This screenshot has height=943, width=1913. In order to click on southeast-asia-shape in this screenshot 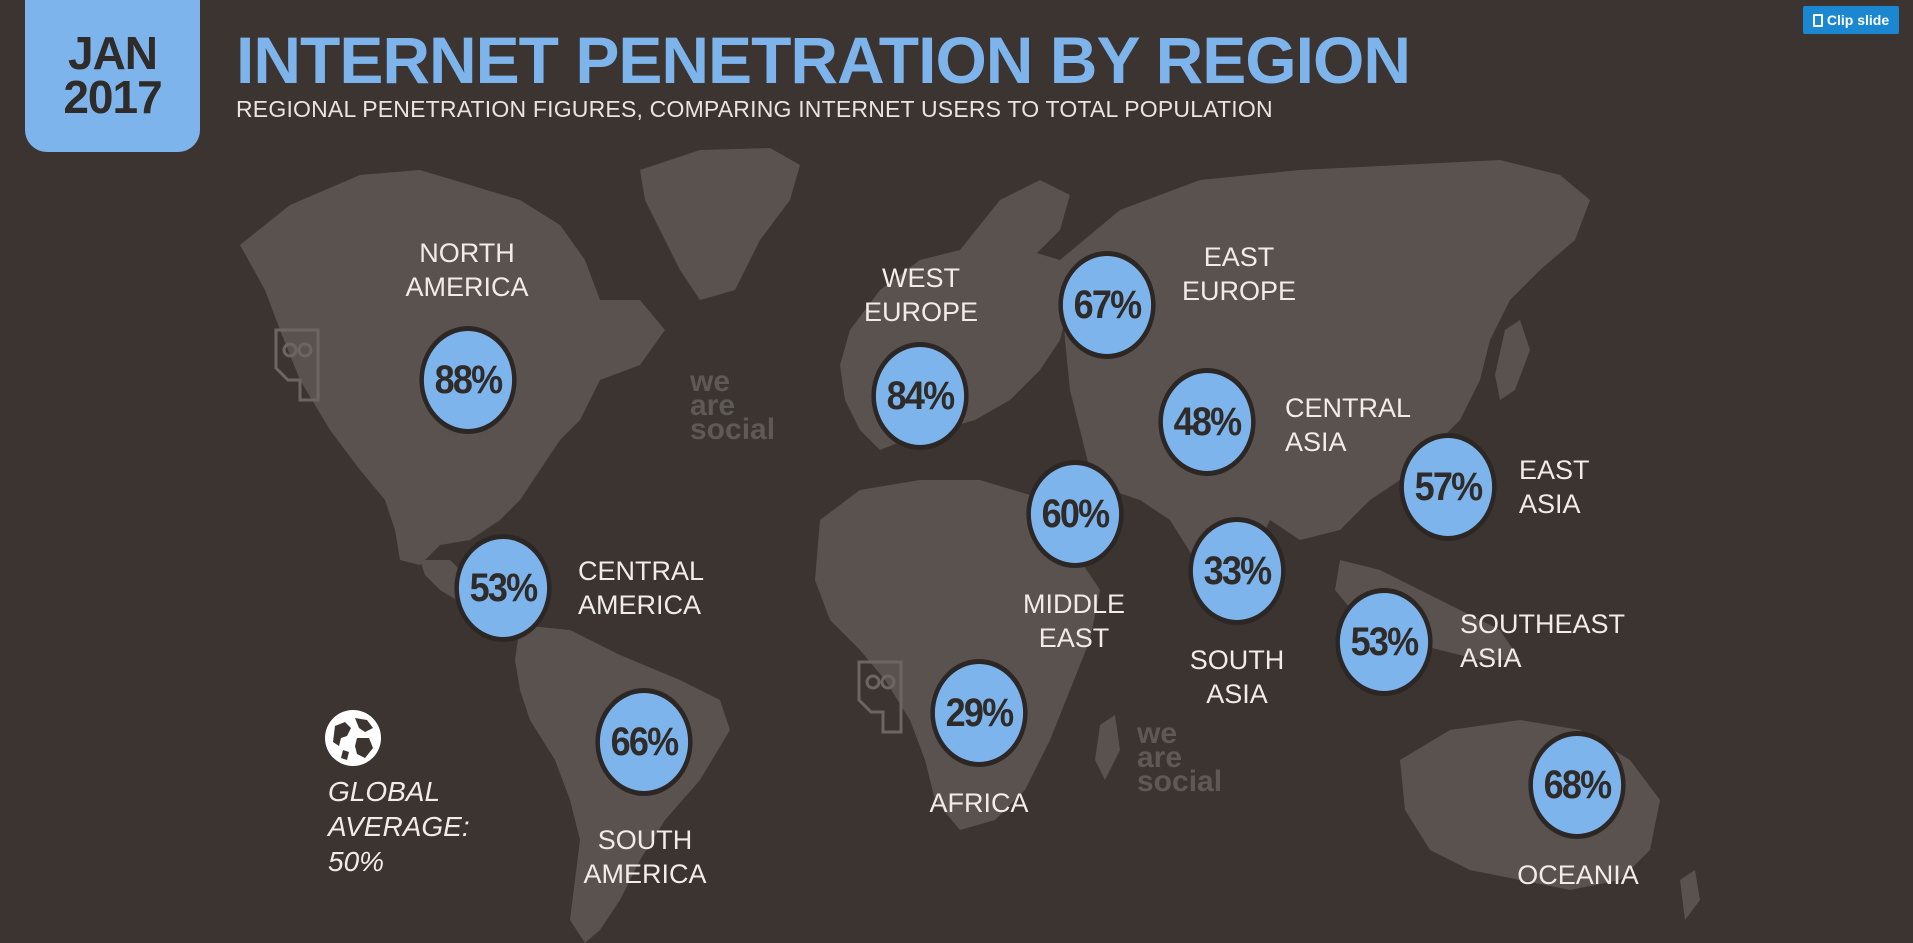, I will do `click(1427, 610)`.